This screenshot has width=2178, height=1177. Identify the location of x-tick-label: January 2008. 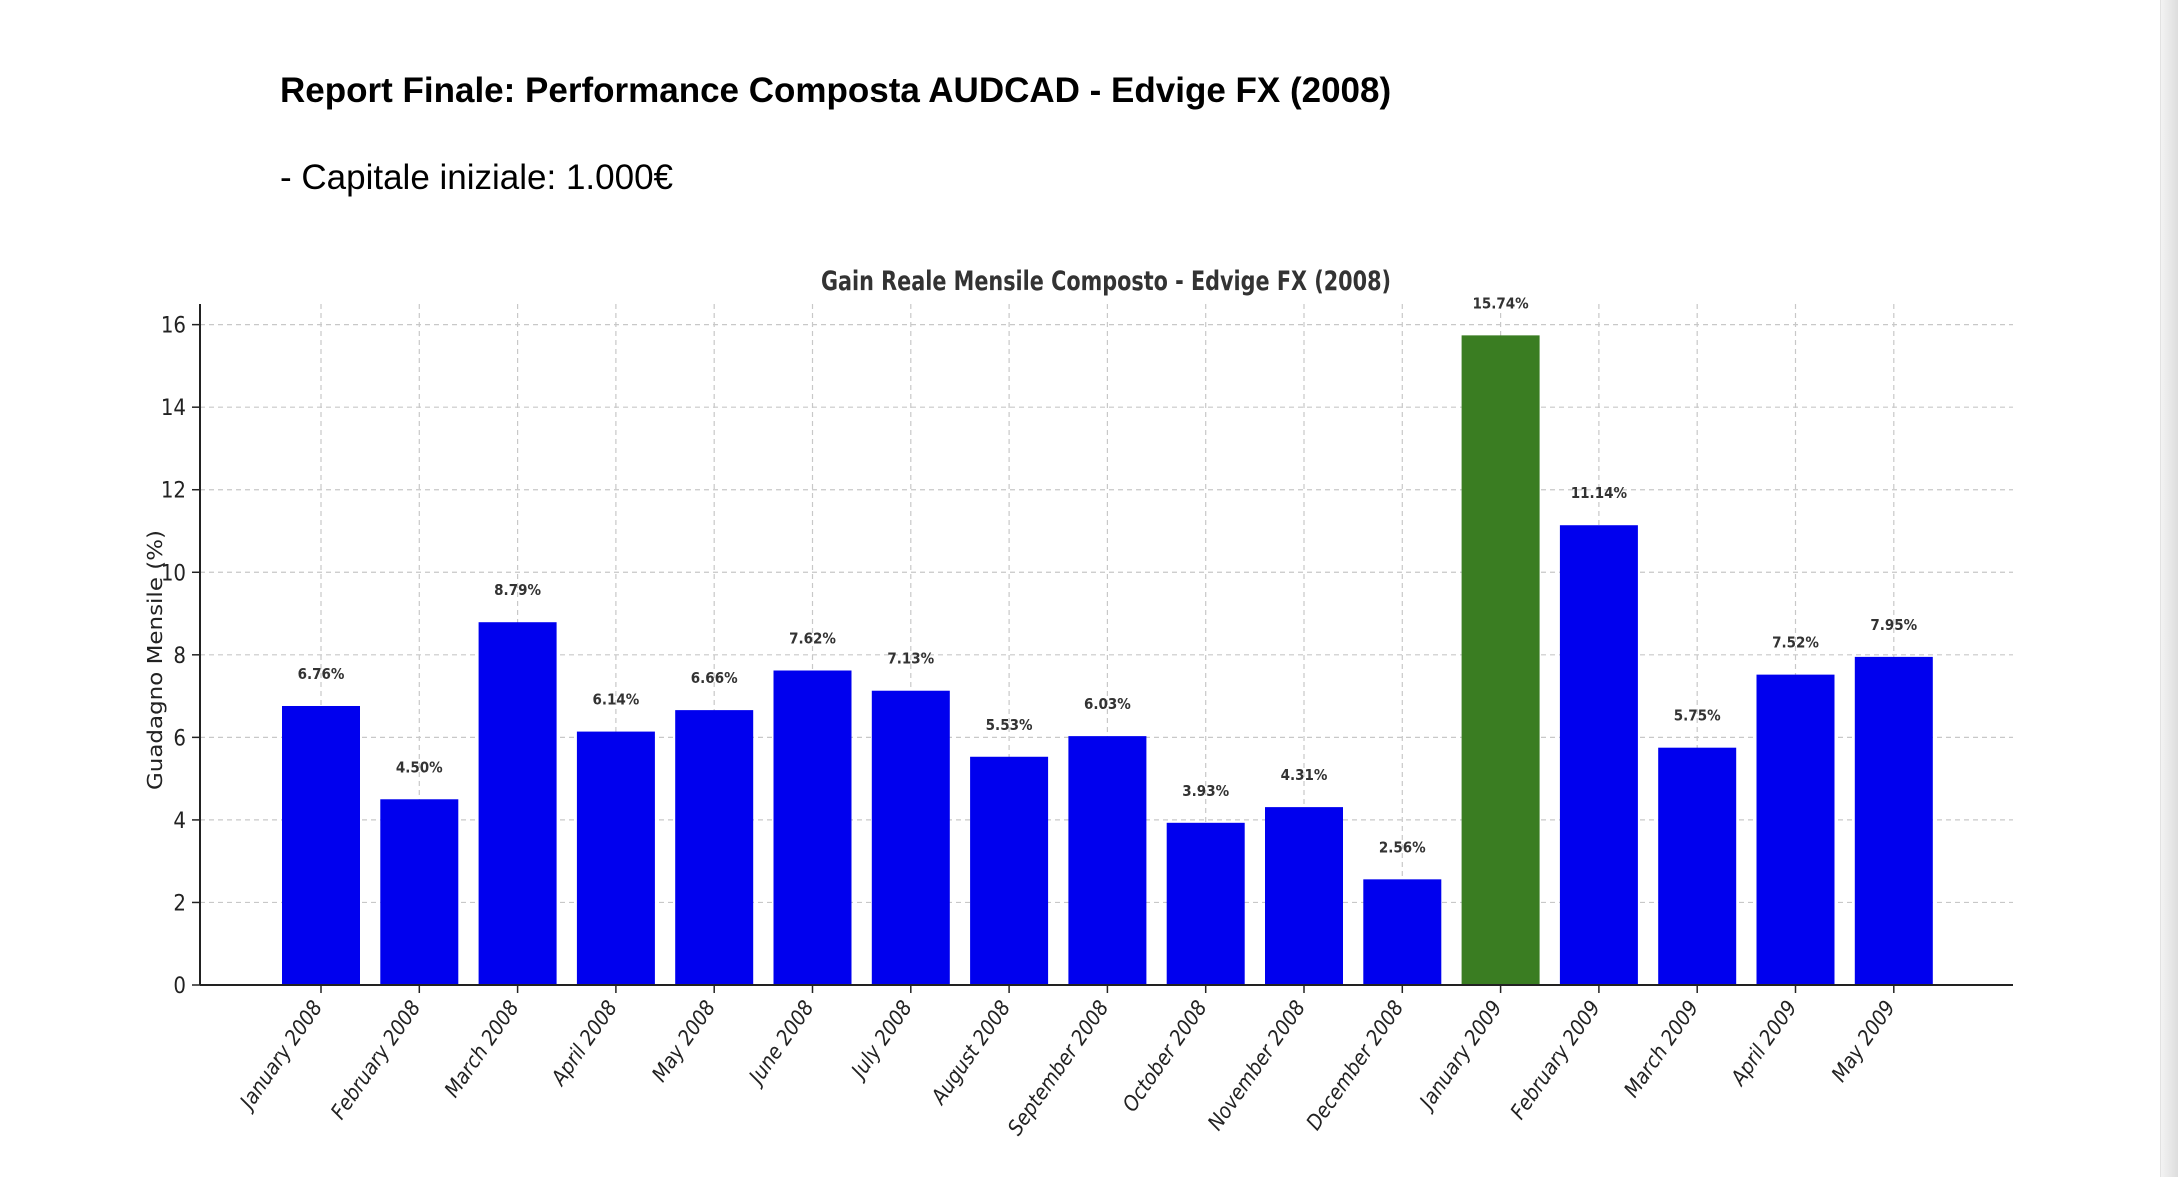
(280, 1056).